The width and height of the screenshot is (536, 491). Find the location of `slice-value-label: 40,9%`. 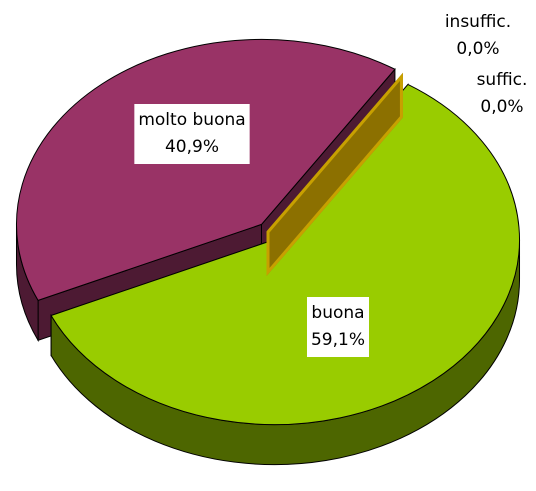

slice-value-label: 40,9% is located at coordinates (192, 147).